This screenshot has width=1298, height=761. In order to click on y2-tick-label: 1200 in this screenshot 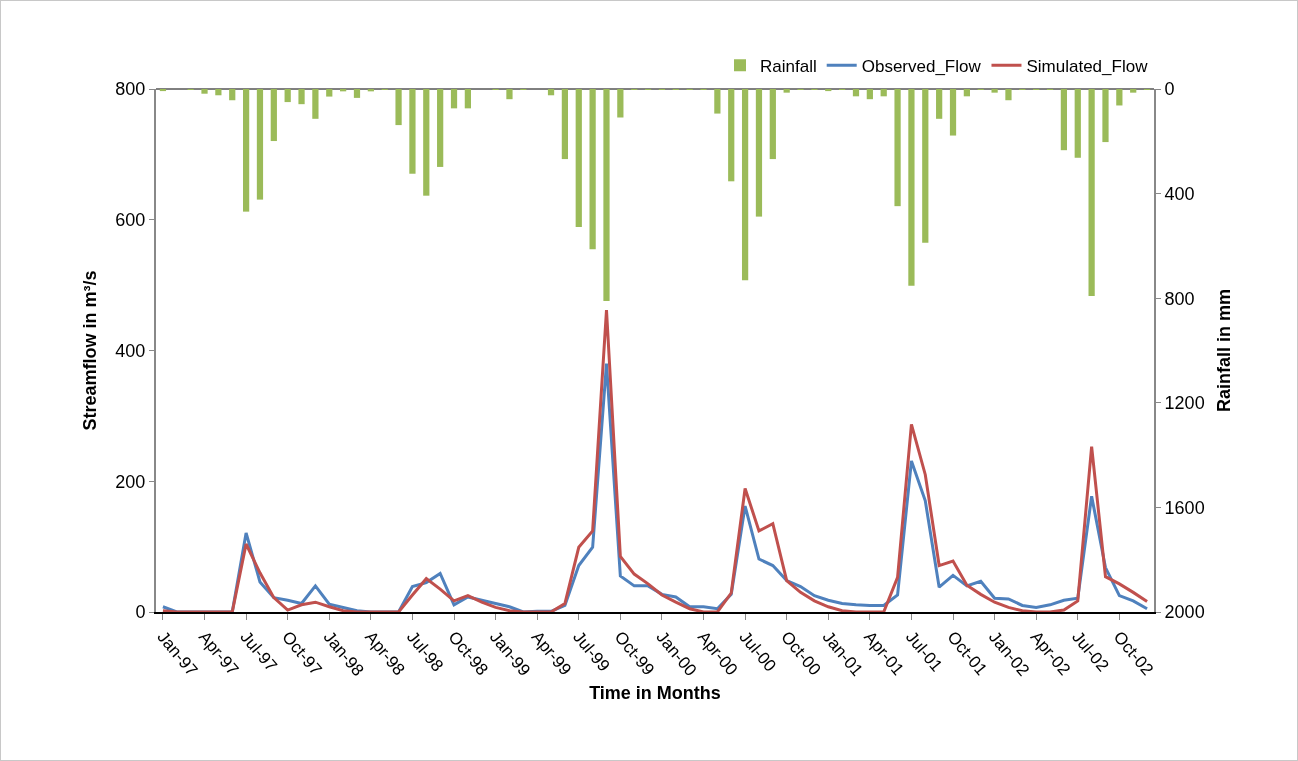, I will do `click(1184, 403)`.